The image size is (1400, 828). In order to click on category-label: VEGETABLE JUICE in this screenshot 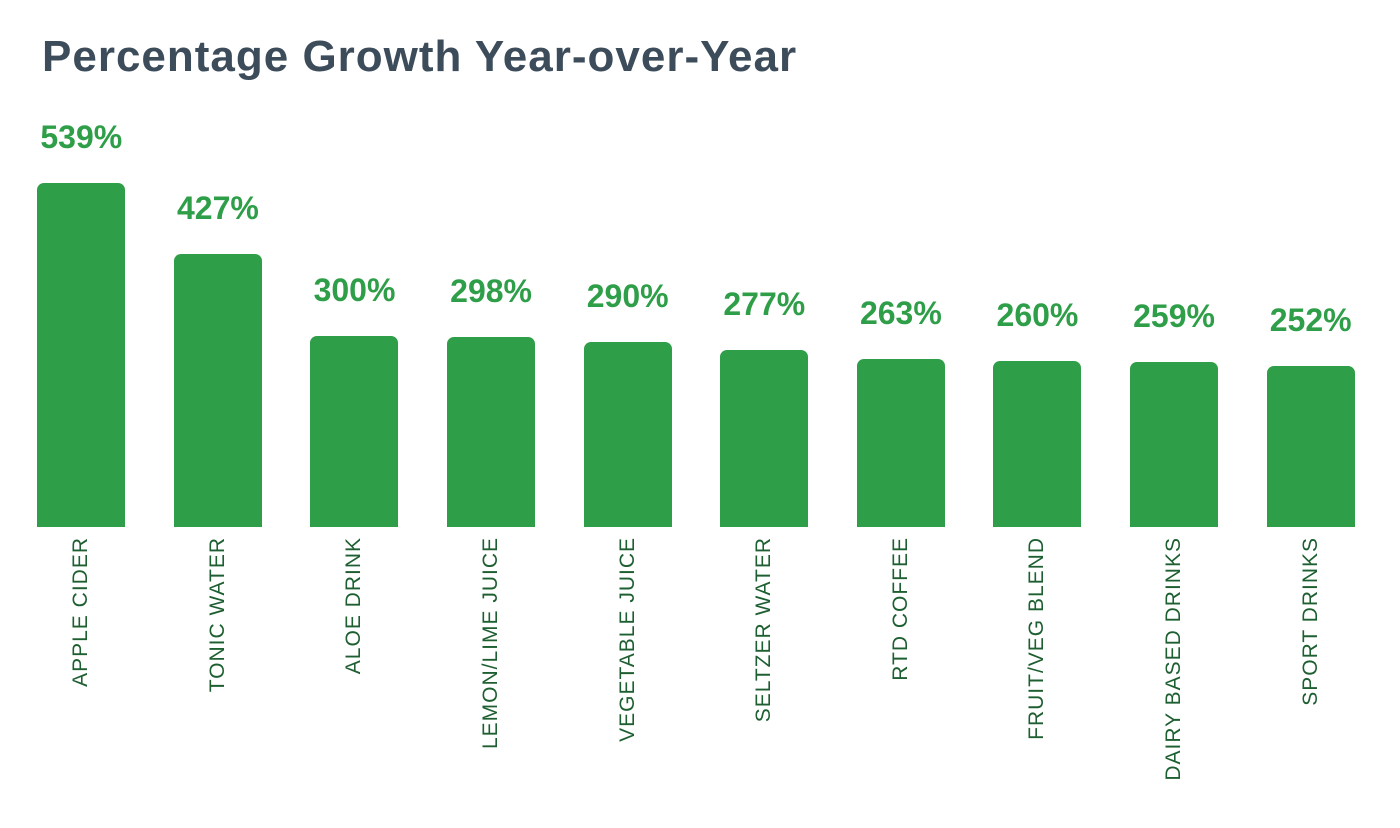, I will do `click(627, 639)`.